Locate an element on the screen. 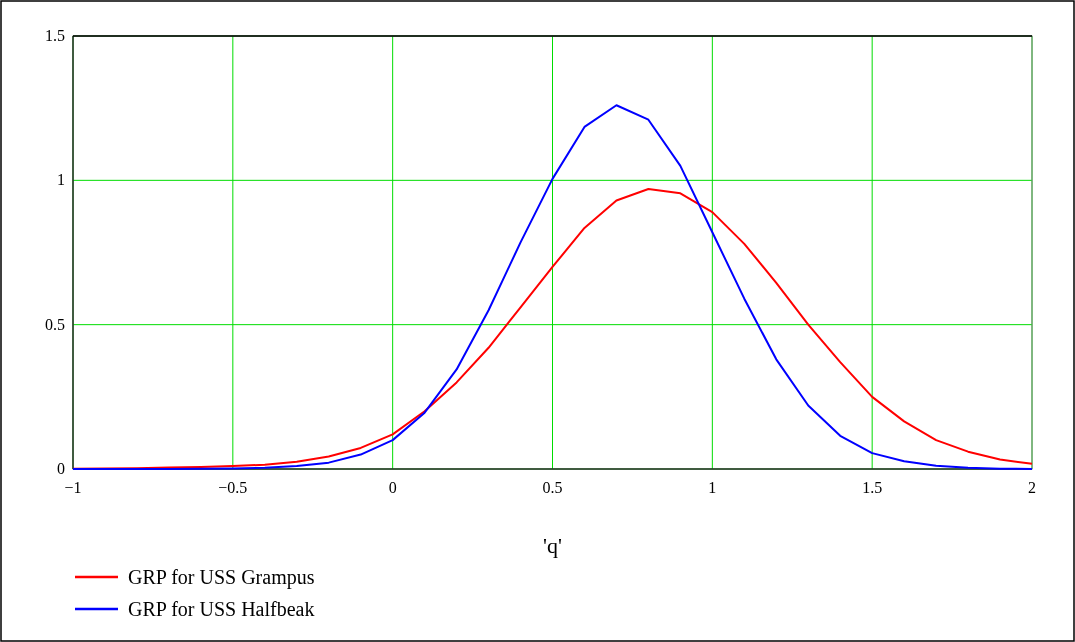  y-tick-label: 1 is located at coordinates (61, 180).